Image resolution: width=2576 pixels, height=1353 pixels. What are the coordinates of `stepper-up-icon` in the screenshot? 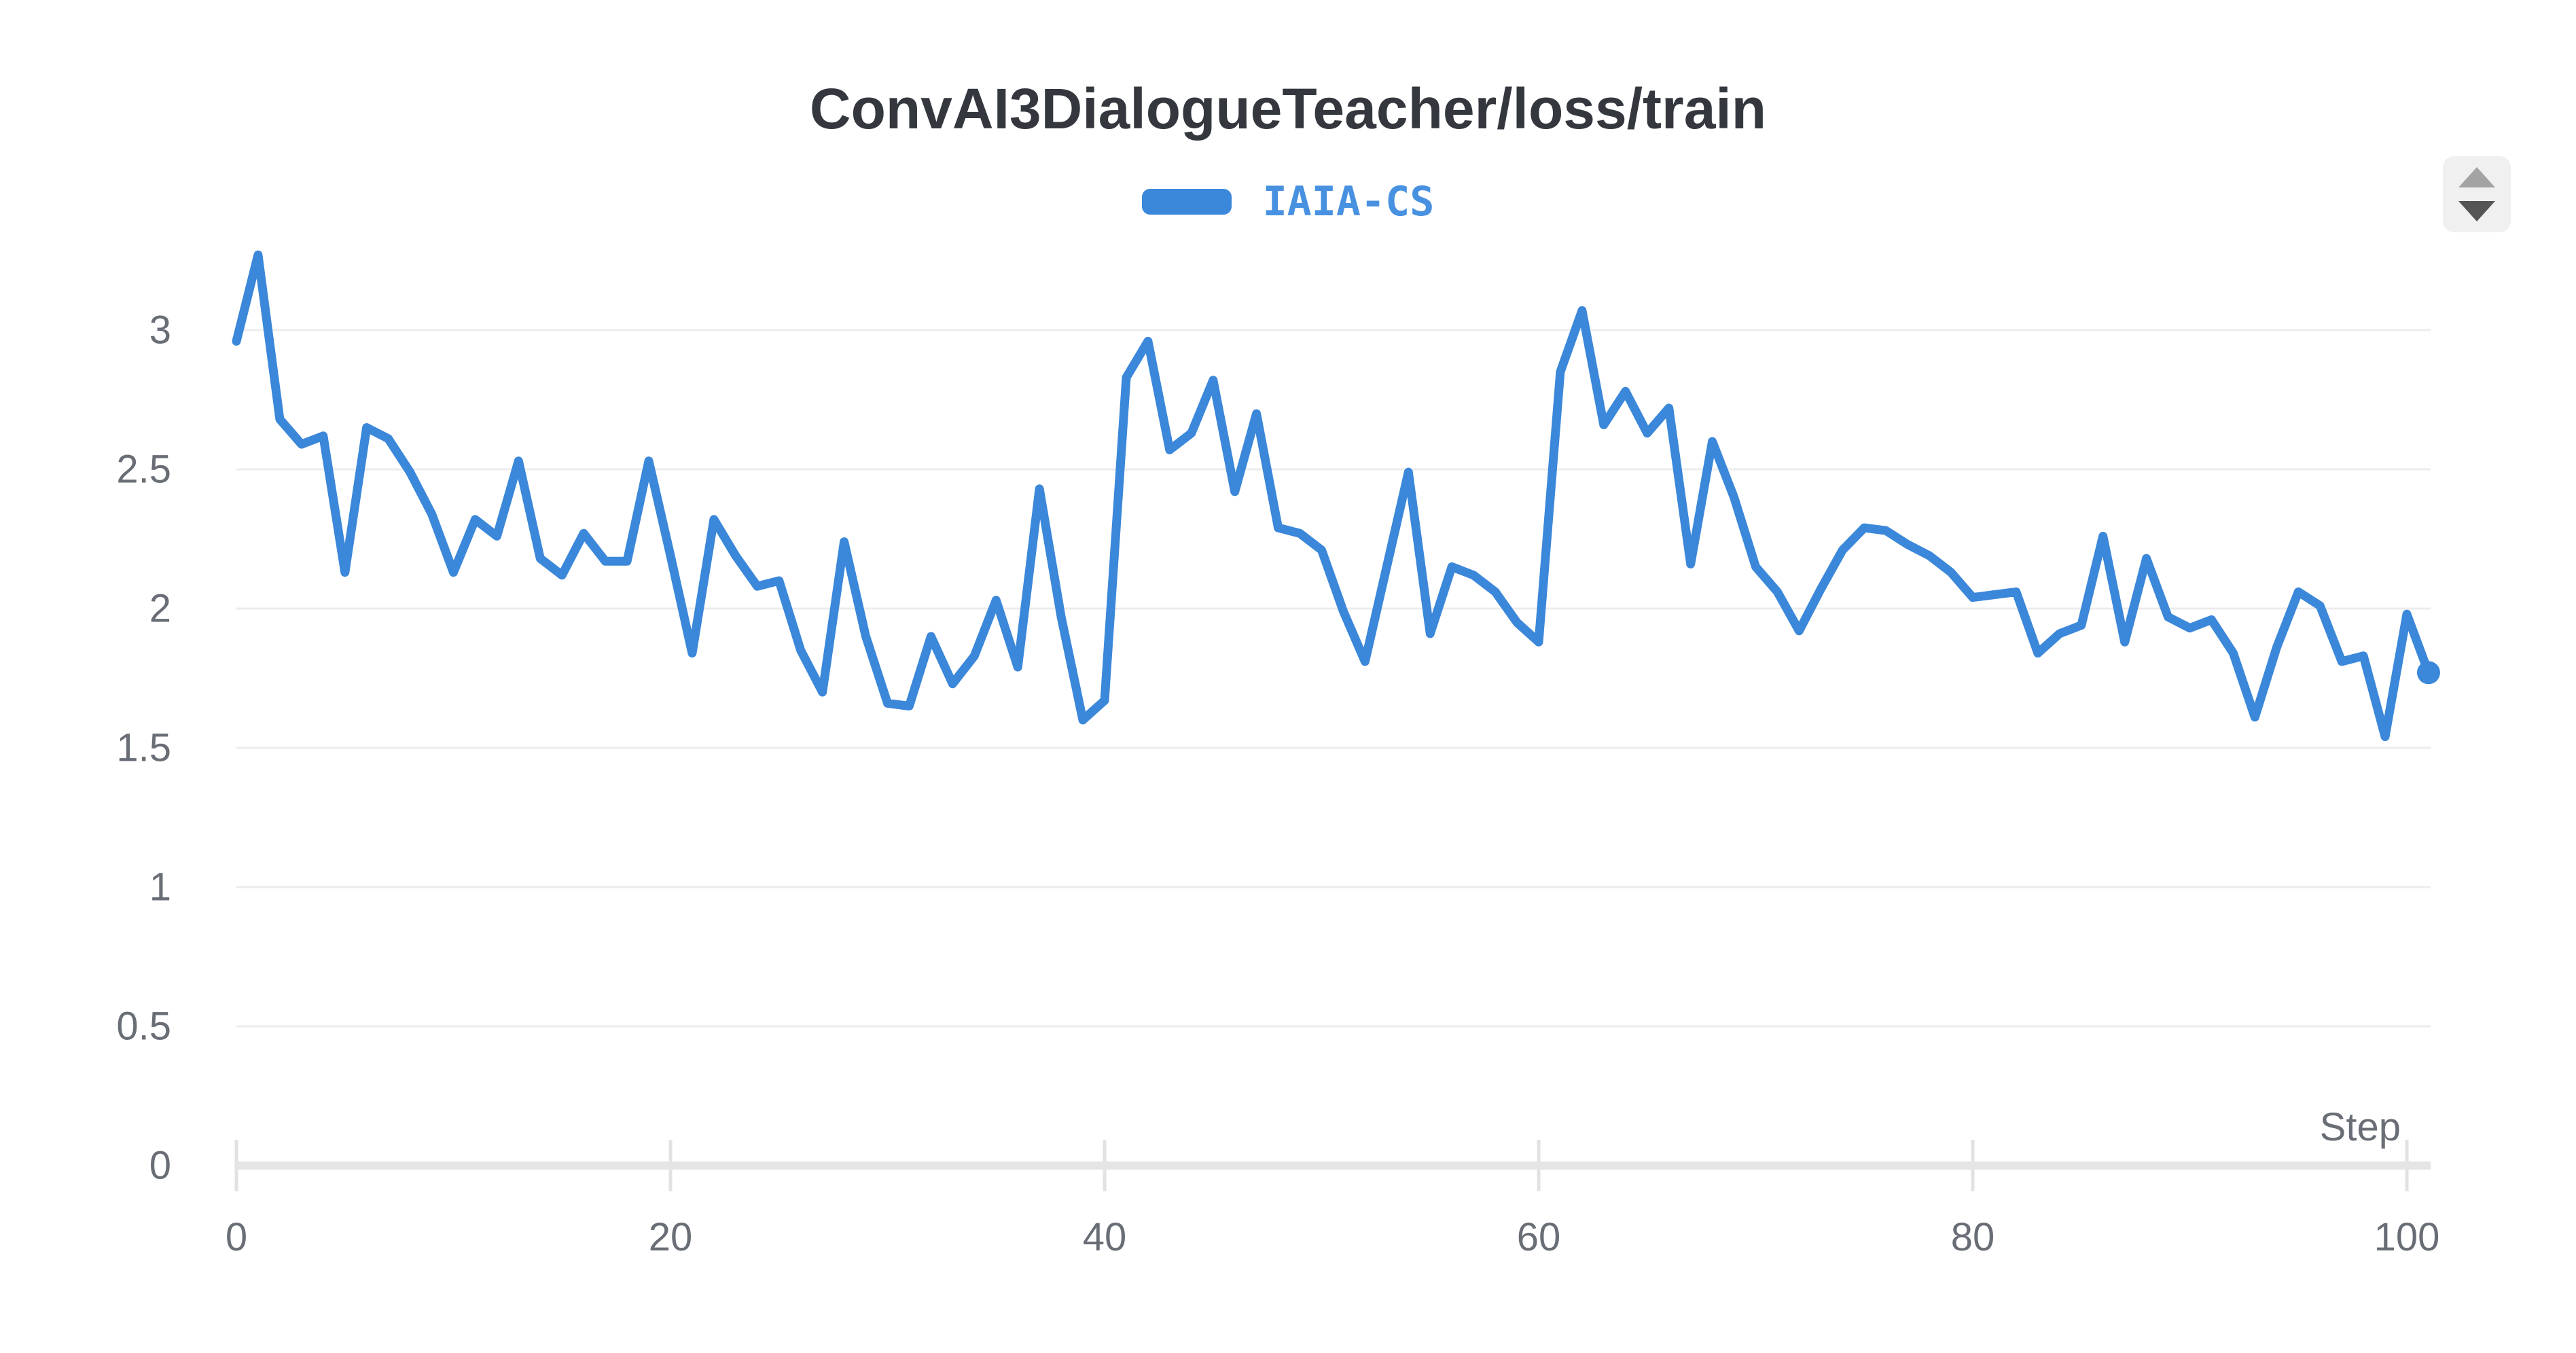 It's located at (2476, 177).